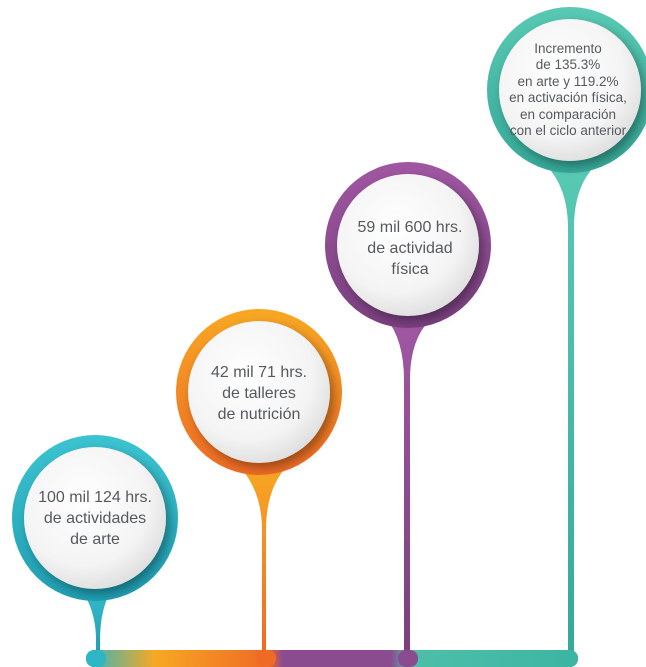  Describe the element at coordinates (95, 497) in the screenshot. I see `step-label-line: 100 mil 124 hrs.` at that location.